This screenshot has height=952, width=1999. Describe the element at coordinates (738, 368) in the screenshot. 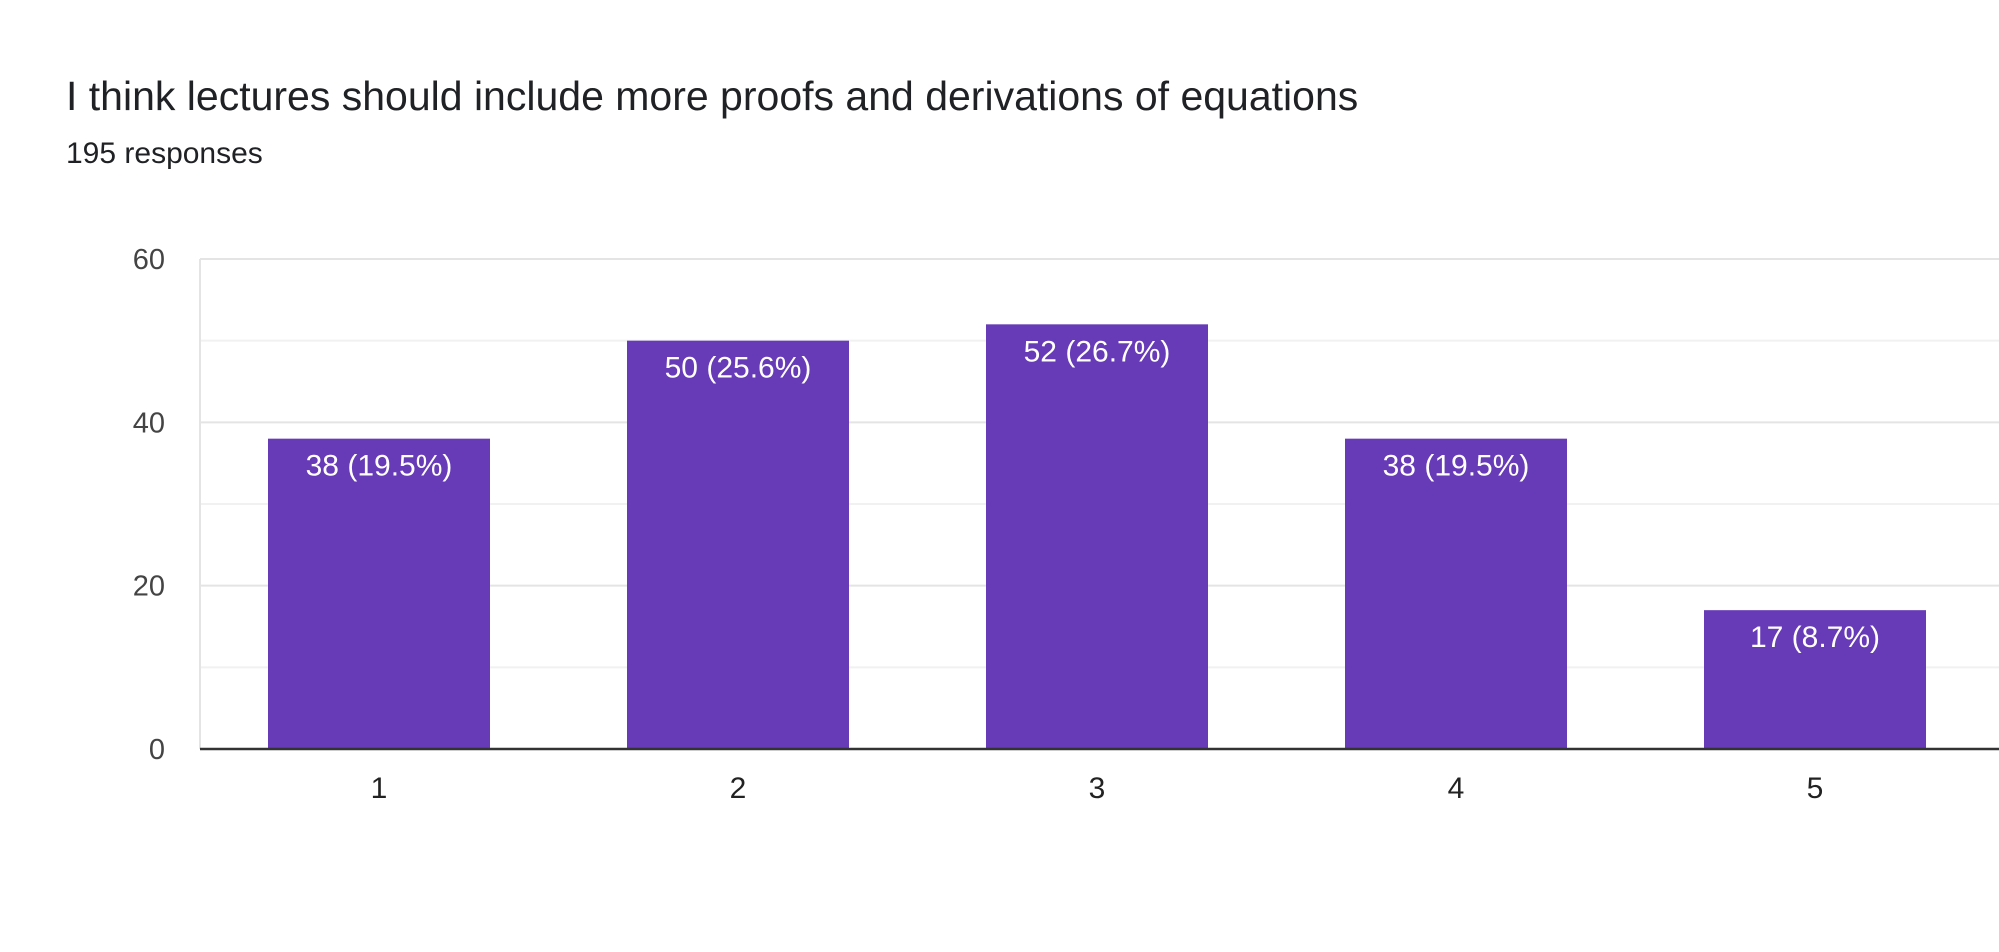

I see `bar-data-label: 50 (25.6%)` at that location.